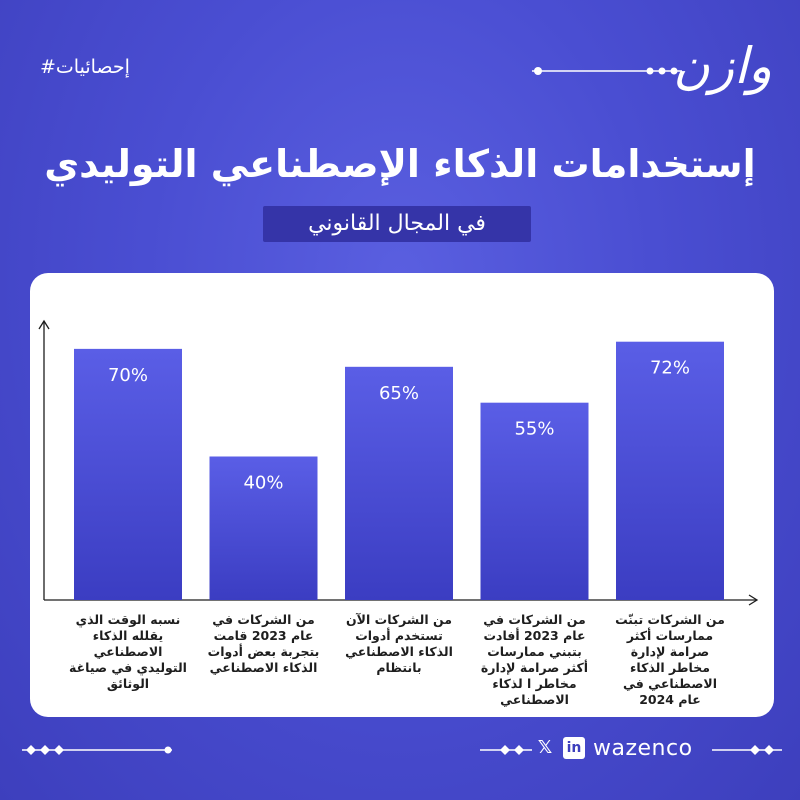 The width and height of the screenshot is (800, 800). I want to click on page-subtitle: في المجال القانوني, so click(397, 224).